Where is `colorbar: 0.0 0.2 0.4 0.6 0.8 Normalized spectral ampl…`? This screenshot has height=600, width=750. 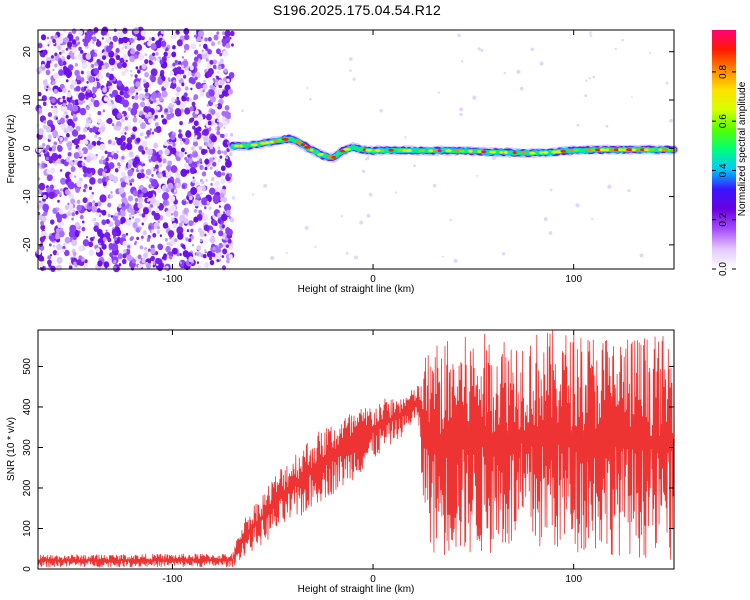
colorbar: 0.0 0.2 0.4 0.6 0.8 Normalized spectral ampl… is located at coordinates (730, 153).